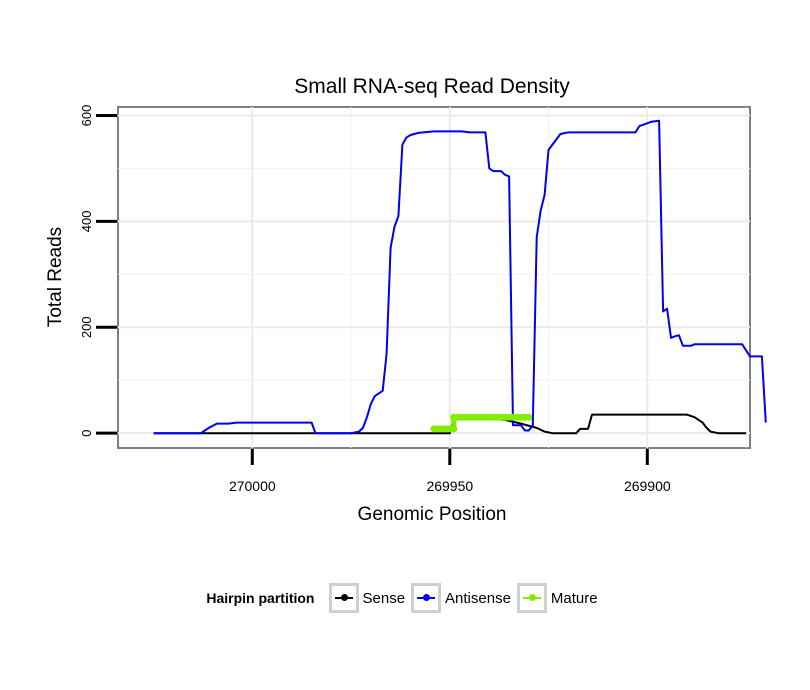 This screenshot has height=690, width=810. What do you see at coordinates (574, 598) in the screenshot?
I see `legend-label-mature: Mature` at bounding box center [574, 598].